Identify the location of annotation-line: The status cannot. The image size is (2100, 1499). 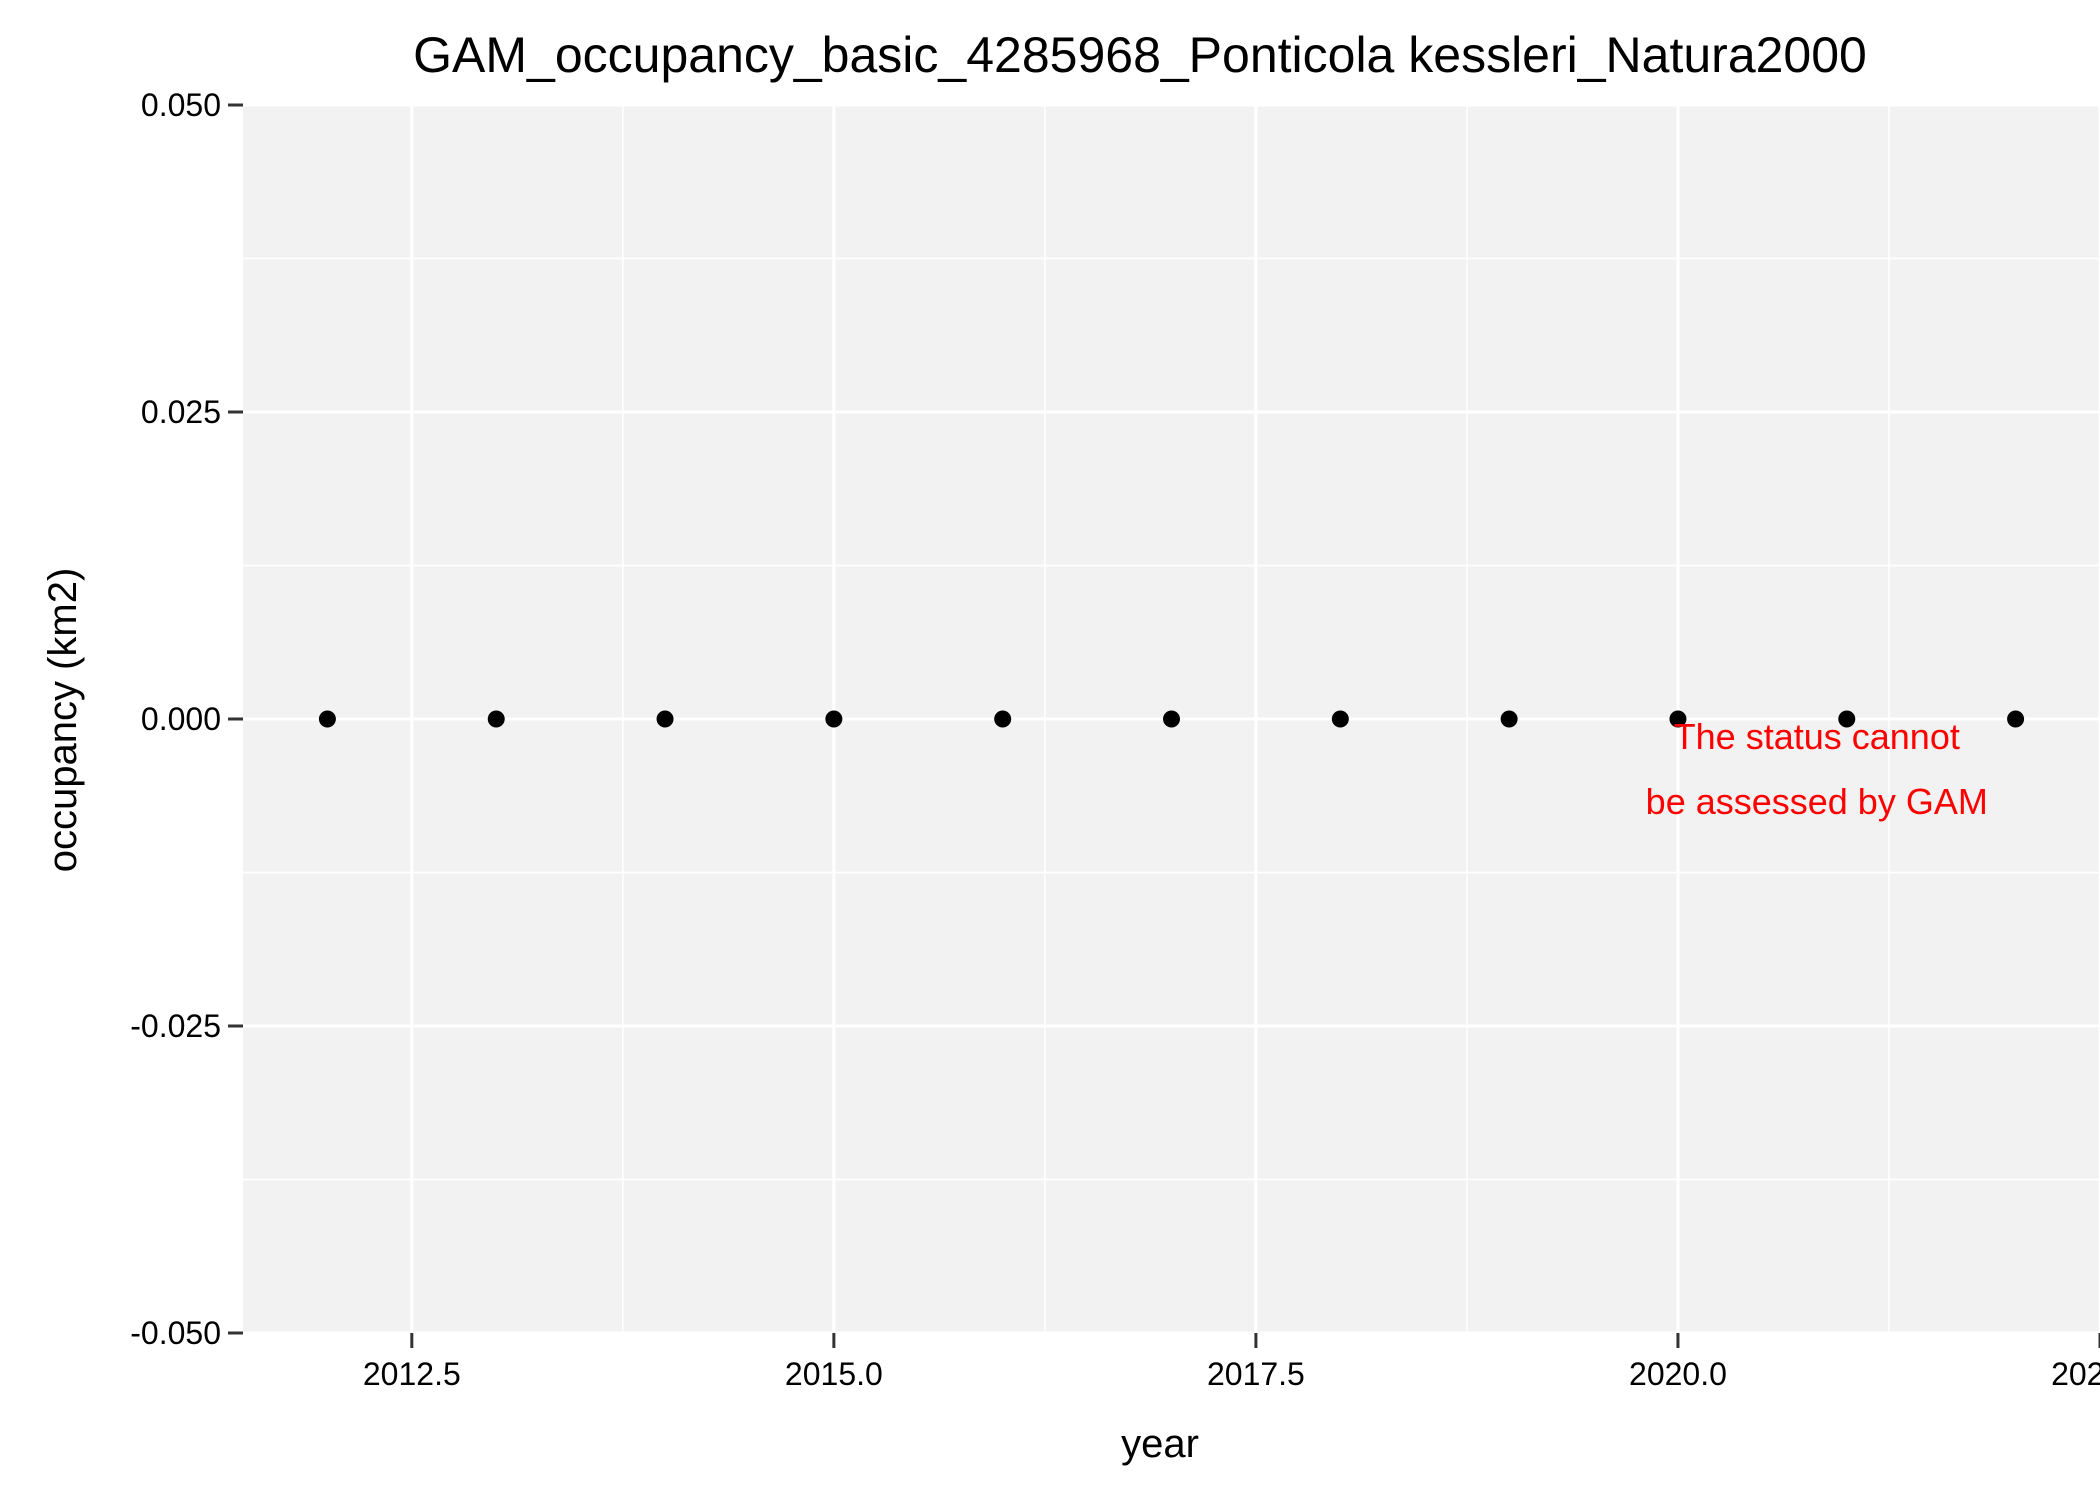
(1817, 736).